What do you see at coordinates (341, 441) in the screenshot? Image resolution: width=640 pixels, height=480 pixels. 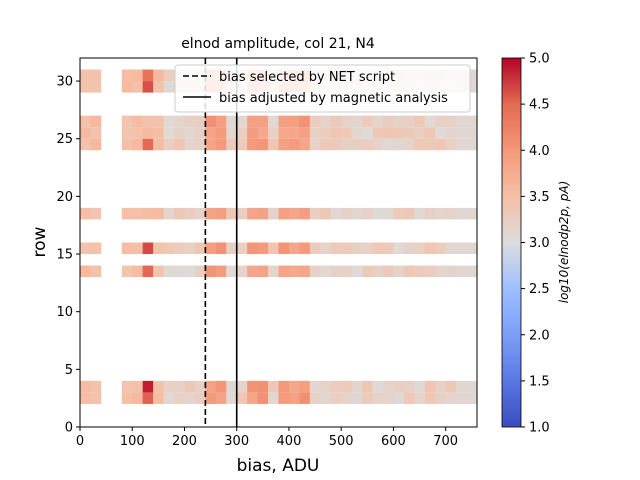 I see `x-tick-label: 500` at bounding box center [341, 441].